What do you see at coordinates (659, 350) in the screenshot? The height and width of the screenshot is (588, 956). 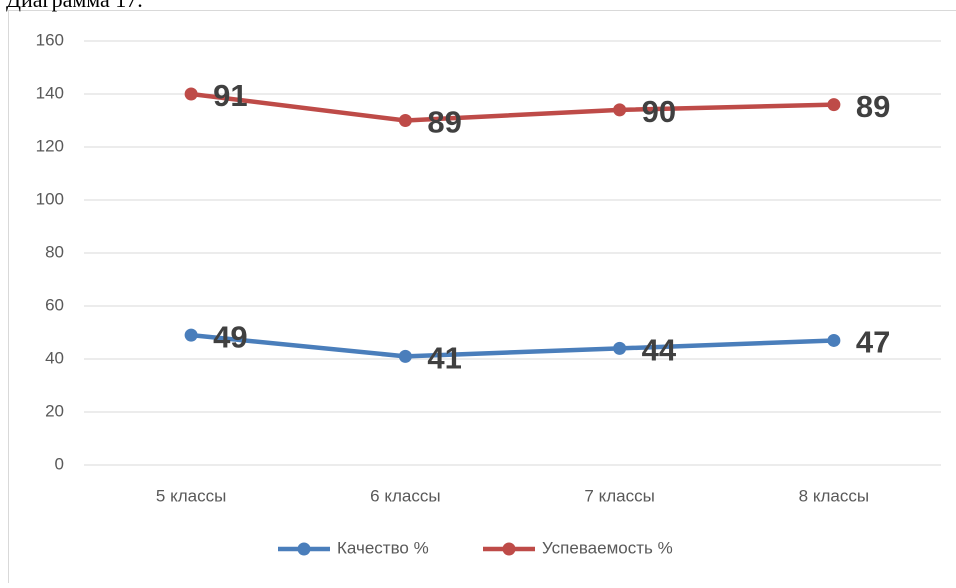 I see `data-label: 44` at bounding box center [659, 350].